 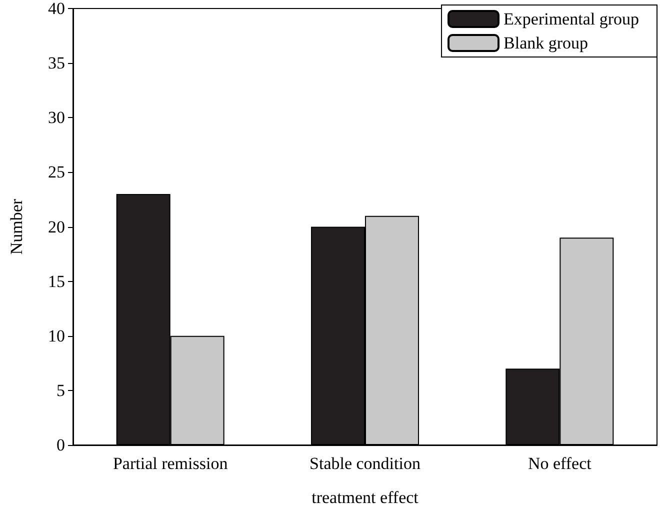 I want to click on y-tick-label: 15, so click(x=56, y=281).